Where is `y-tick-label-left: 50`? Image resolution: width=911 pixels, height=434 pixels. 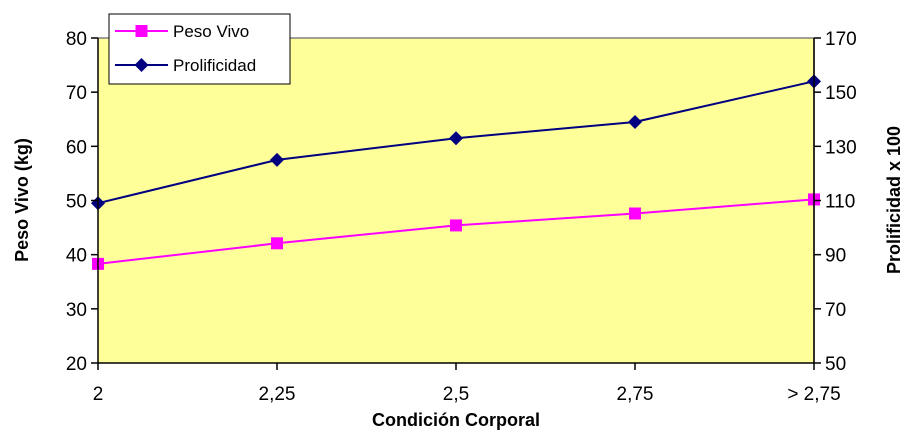 y-tick-label-left: 50 is located at coordinates (76, 202).